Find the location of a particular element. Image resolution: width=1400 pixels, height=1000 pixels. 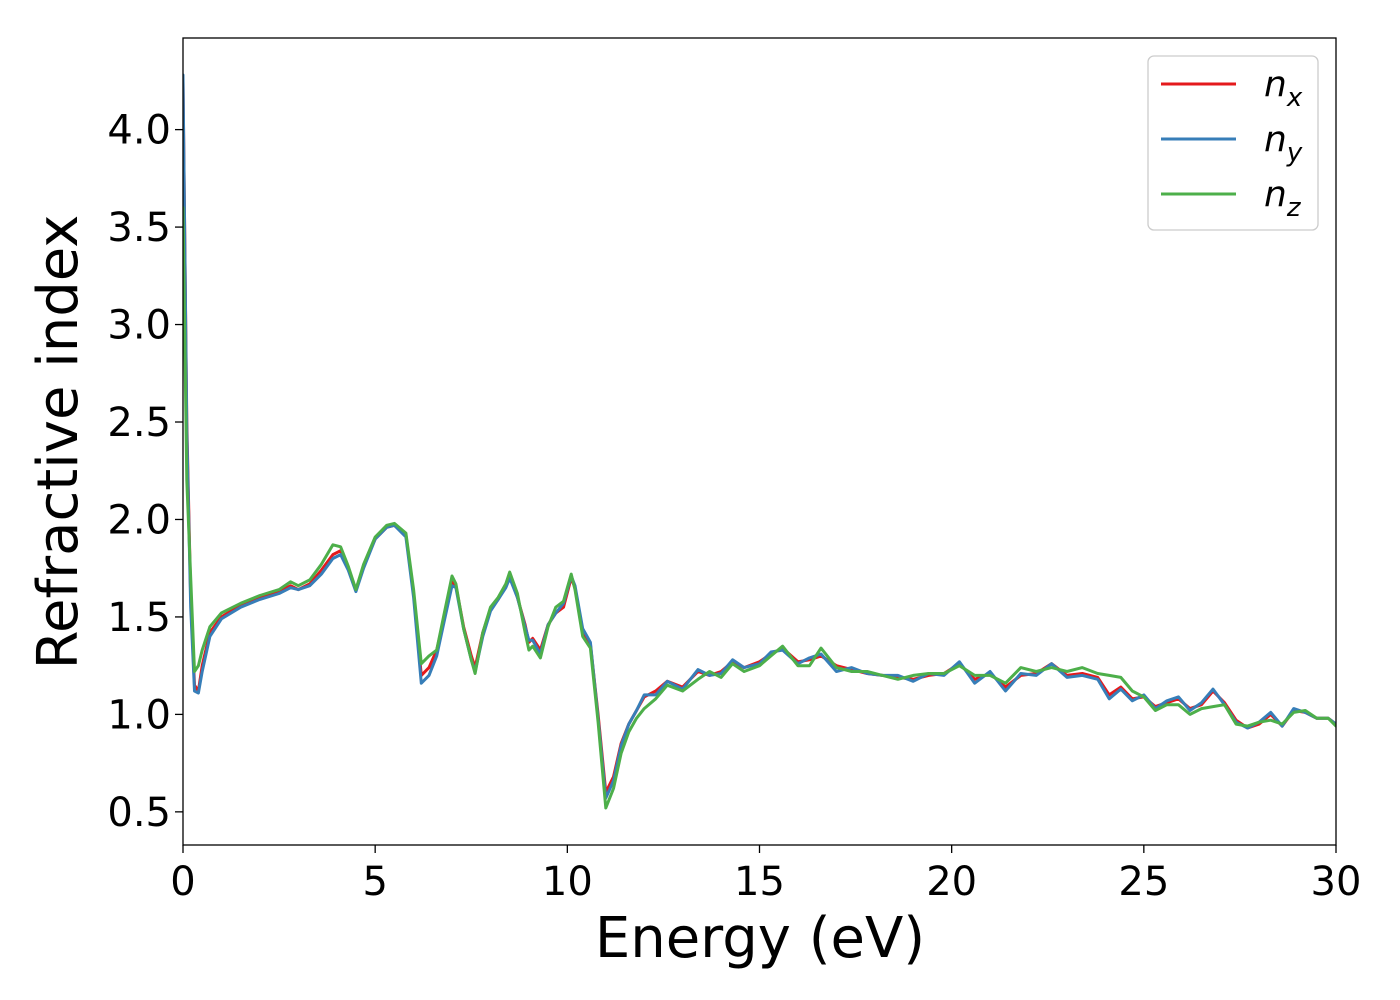

x-axis: 0 5 10 15 20 25 30 is located at coordinates (765, 875).